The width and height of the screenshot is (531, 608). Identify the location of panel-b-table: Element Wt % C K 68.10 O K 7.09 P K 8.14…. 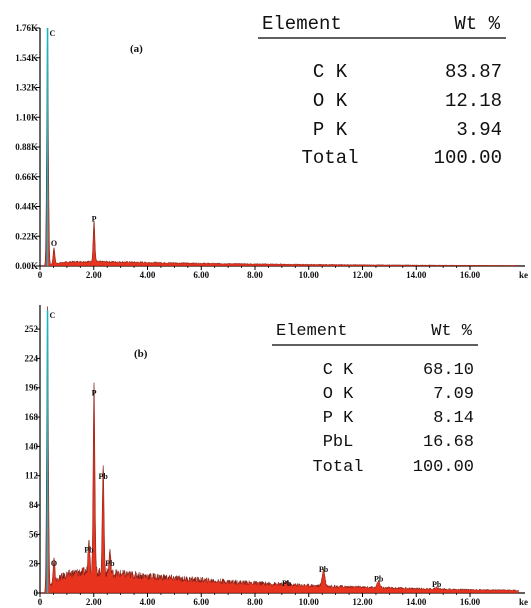
(375, 399).